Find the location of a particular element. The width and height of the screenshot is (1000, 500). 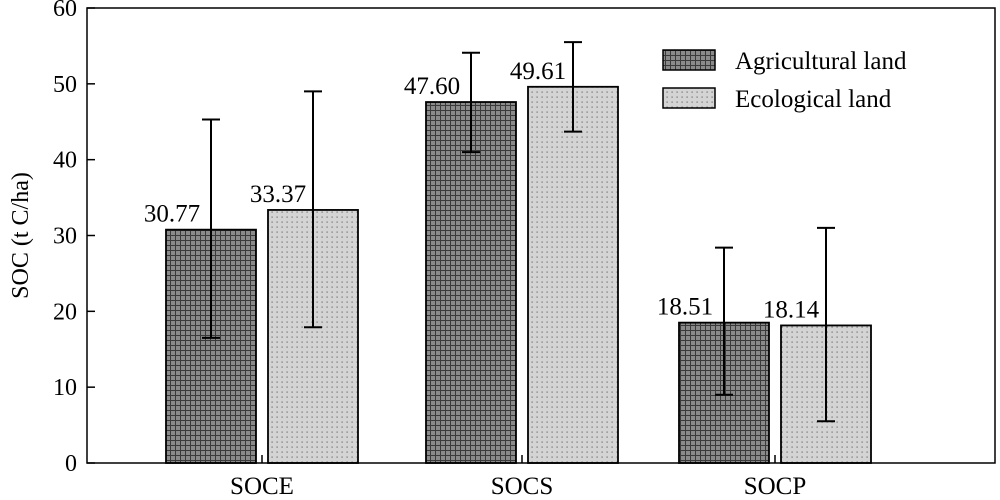

y-tick-label: 10 is located at coordinates (65, 388).